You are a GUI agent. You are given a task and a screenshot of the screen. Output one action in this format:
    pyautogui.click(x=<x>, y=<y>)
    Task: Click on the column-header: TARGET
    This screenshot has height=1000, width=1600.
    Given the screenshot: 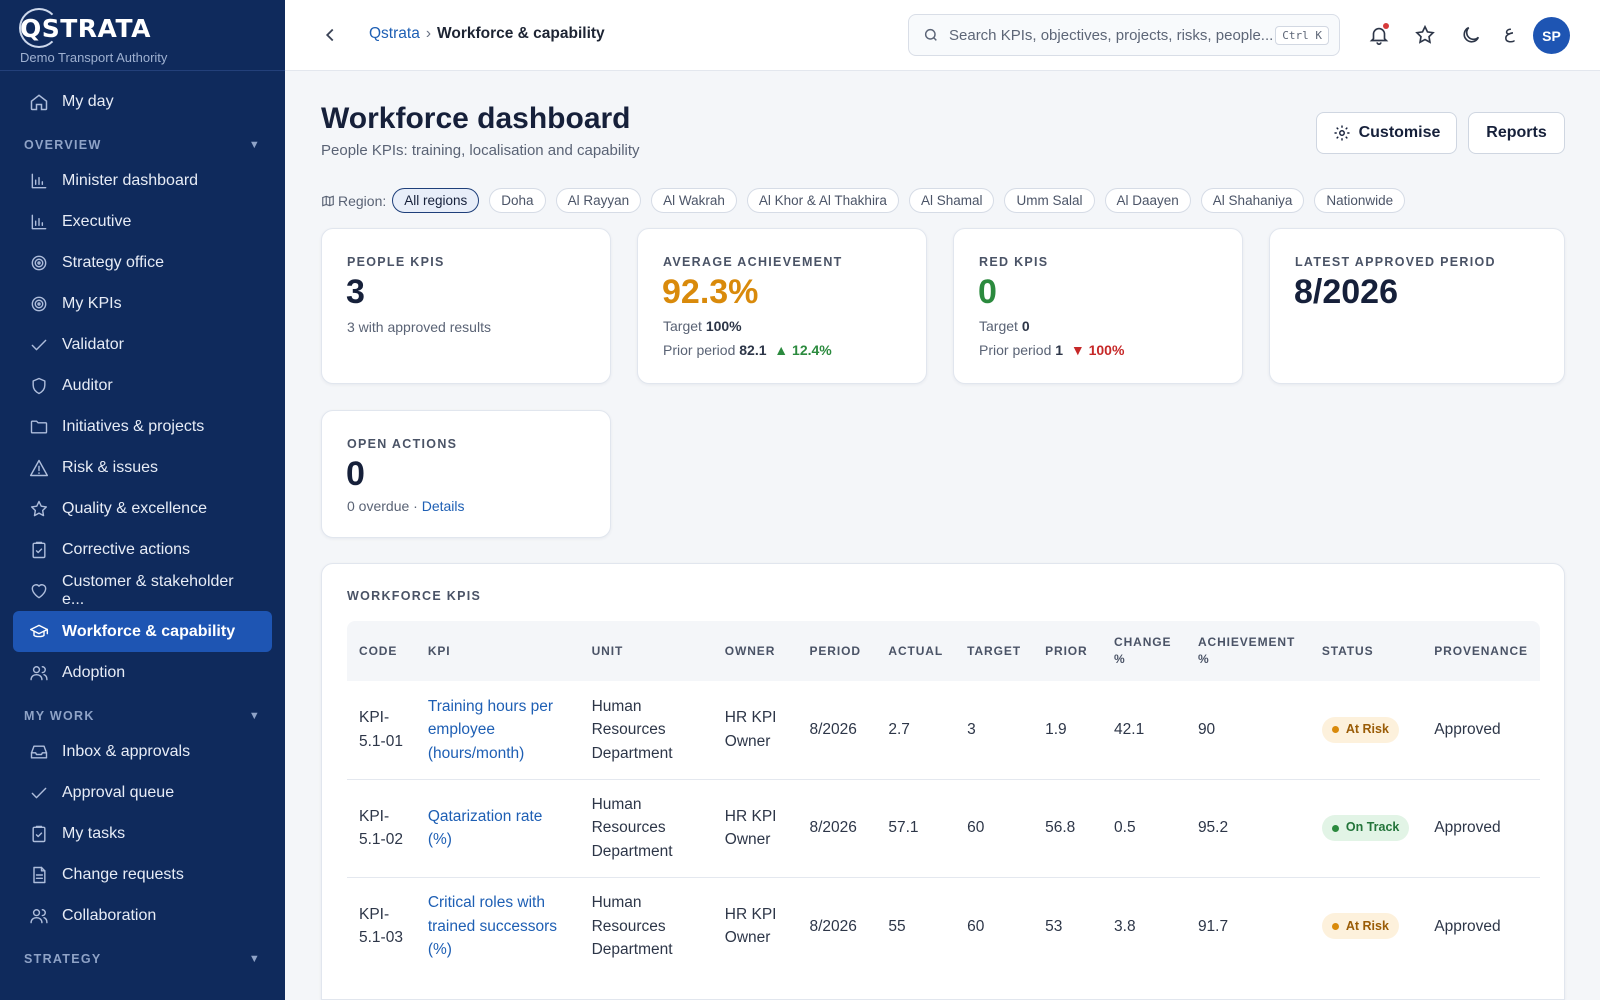 What is the action you would take?
    pyautogui.click(x=994, y=650)
    